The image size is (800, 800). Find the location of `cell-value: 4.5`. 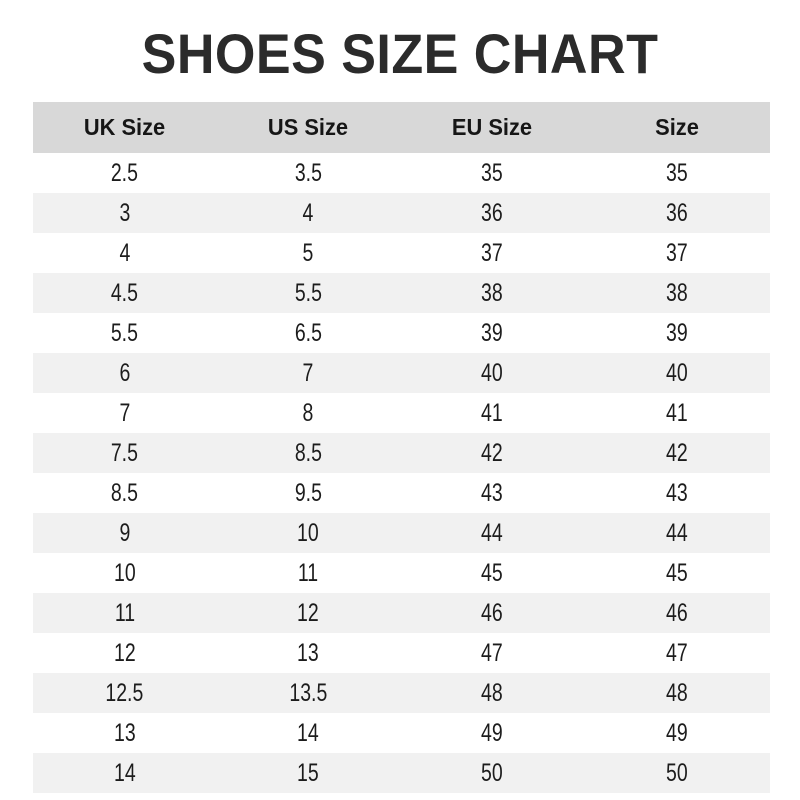

cell-value: 4.5 is located at coordinates (124, 293).